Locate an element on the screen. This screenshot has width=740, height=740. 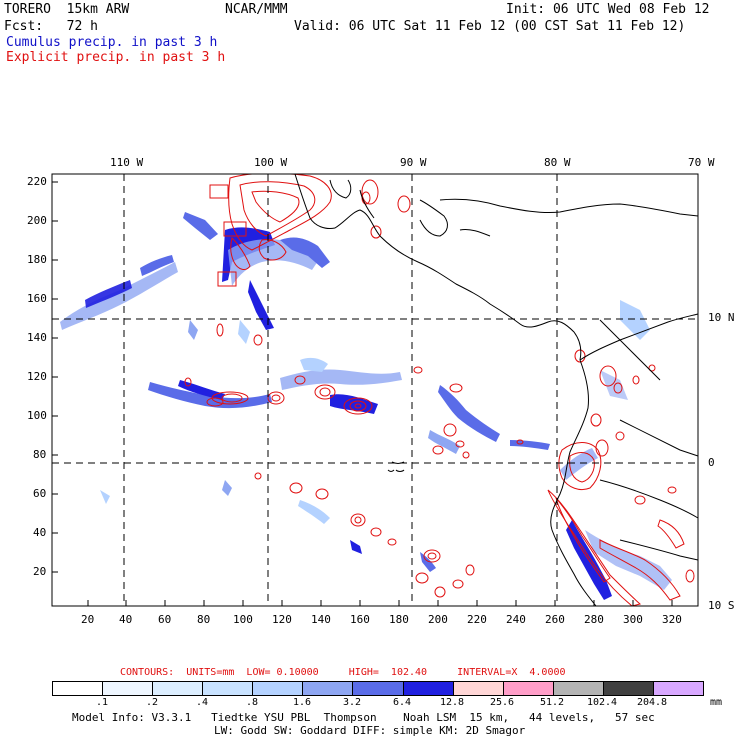
y-tick-label: 20 is located at coordinates (40, 571).